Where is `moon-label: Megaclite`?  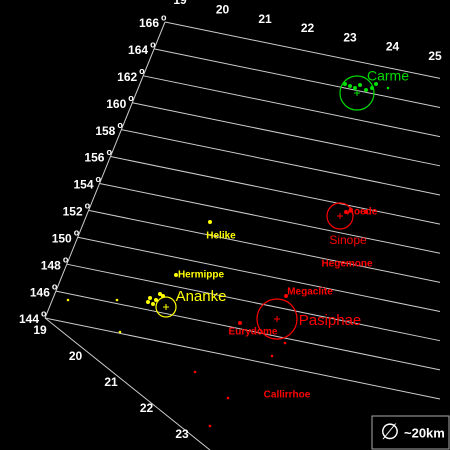
moon-label: Megaclite is located at coordinates (310, 292).